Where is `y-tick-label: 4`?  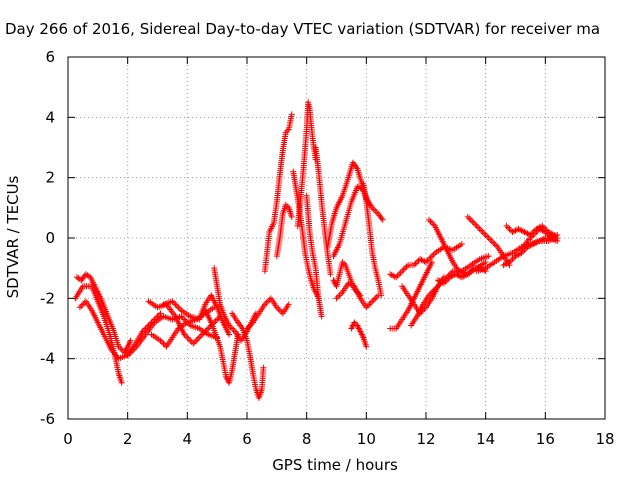 y-tick-label: 4 is located at coordinates (50, 117).